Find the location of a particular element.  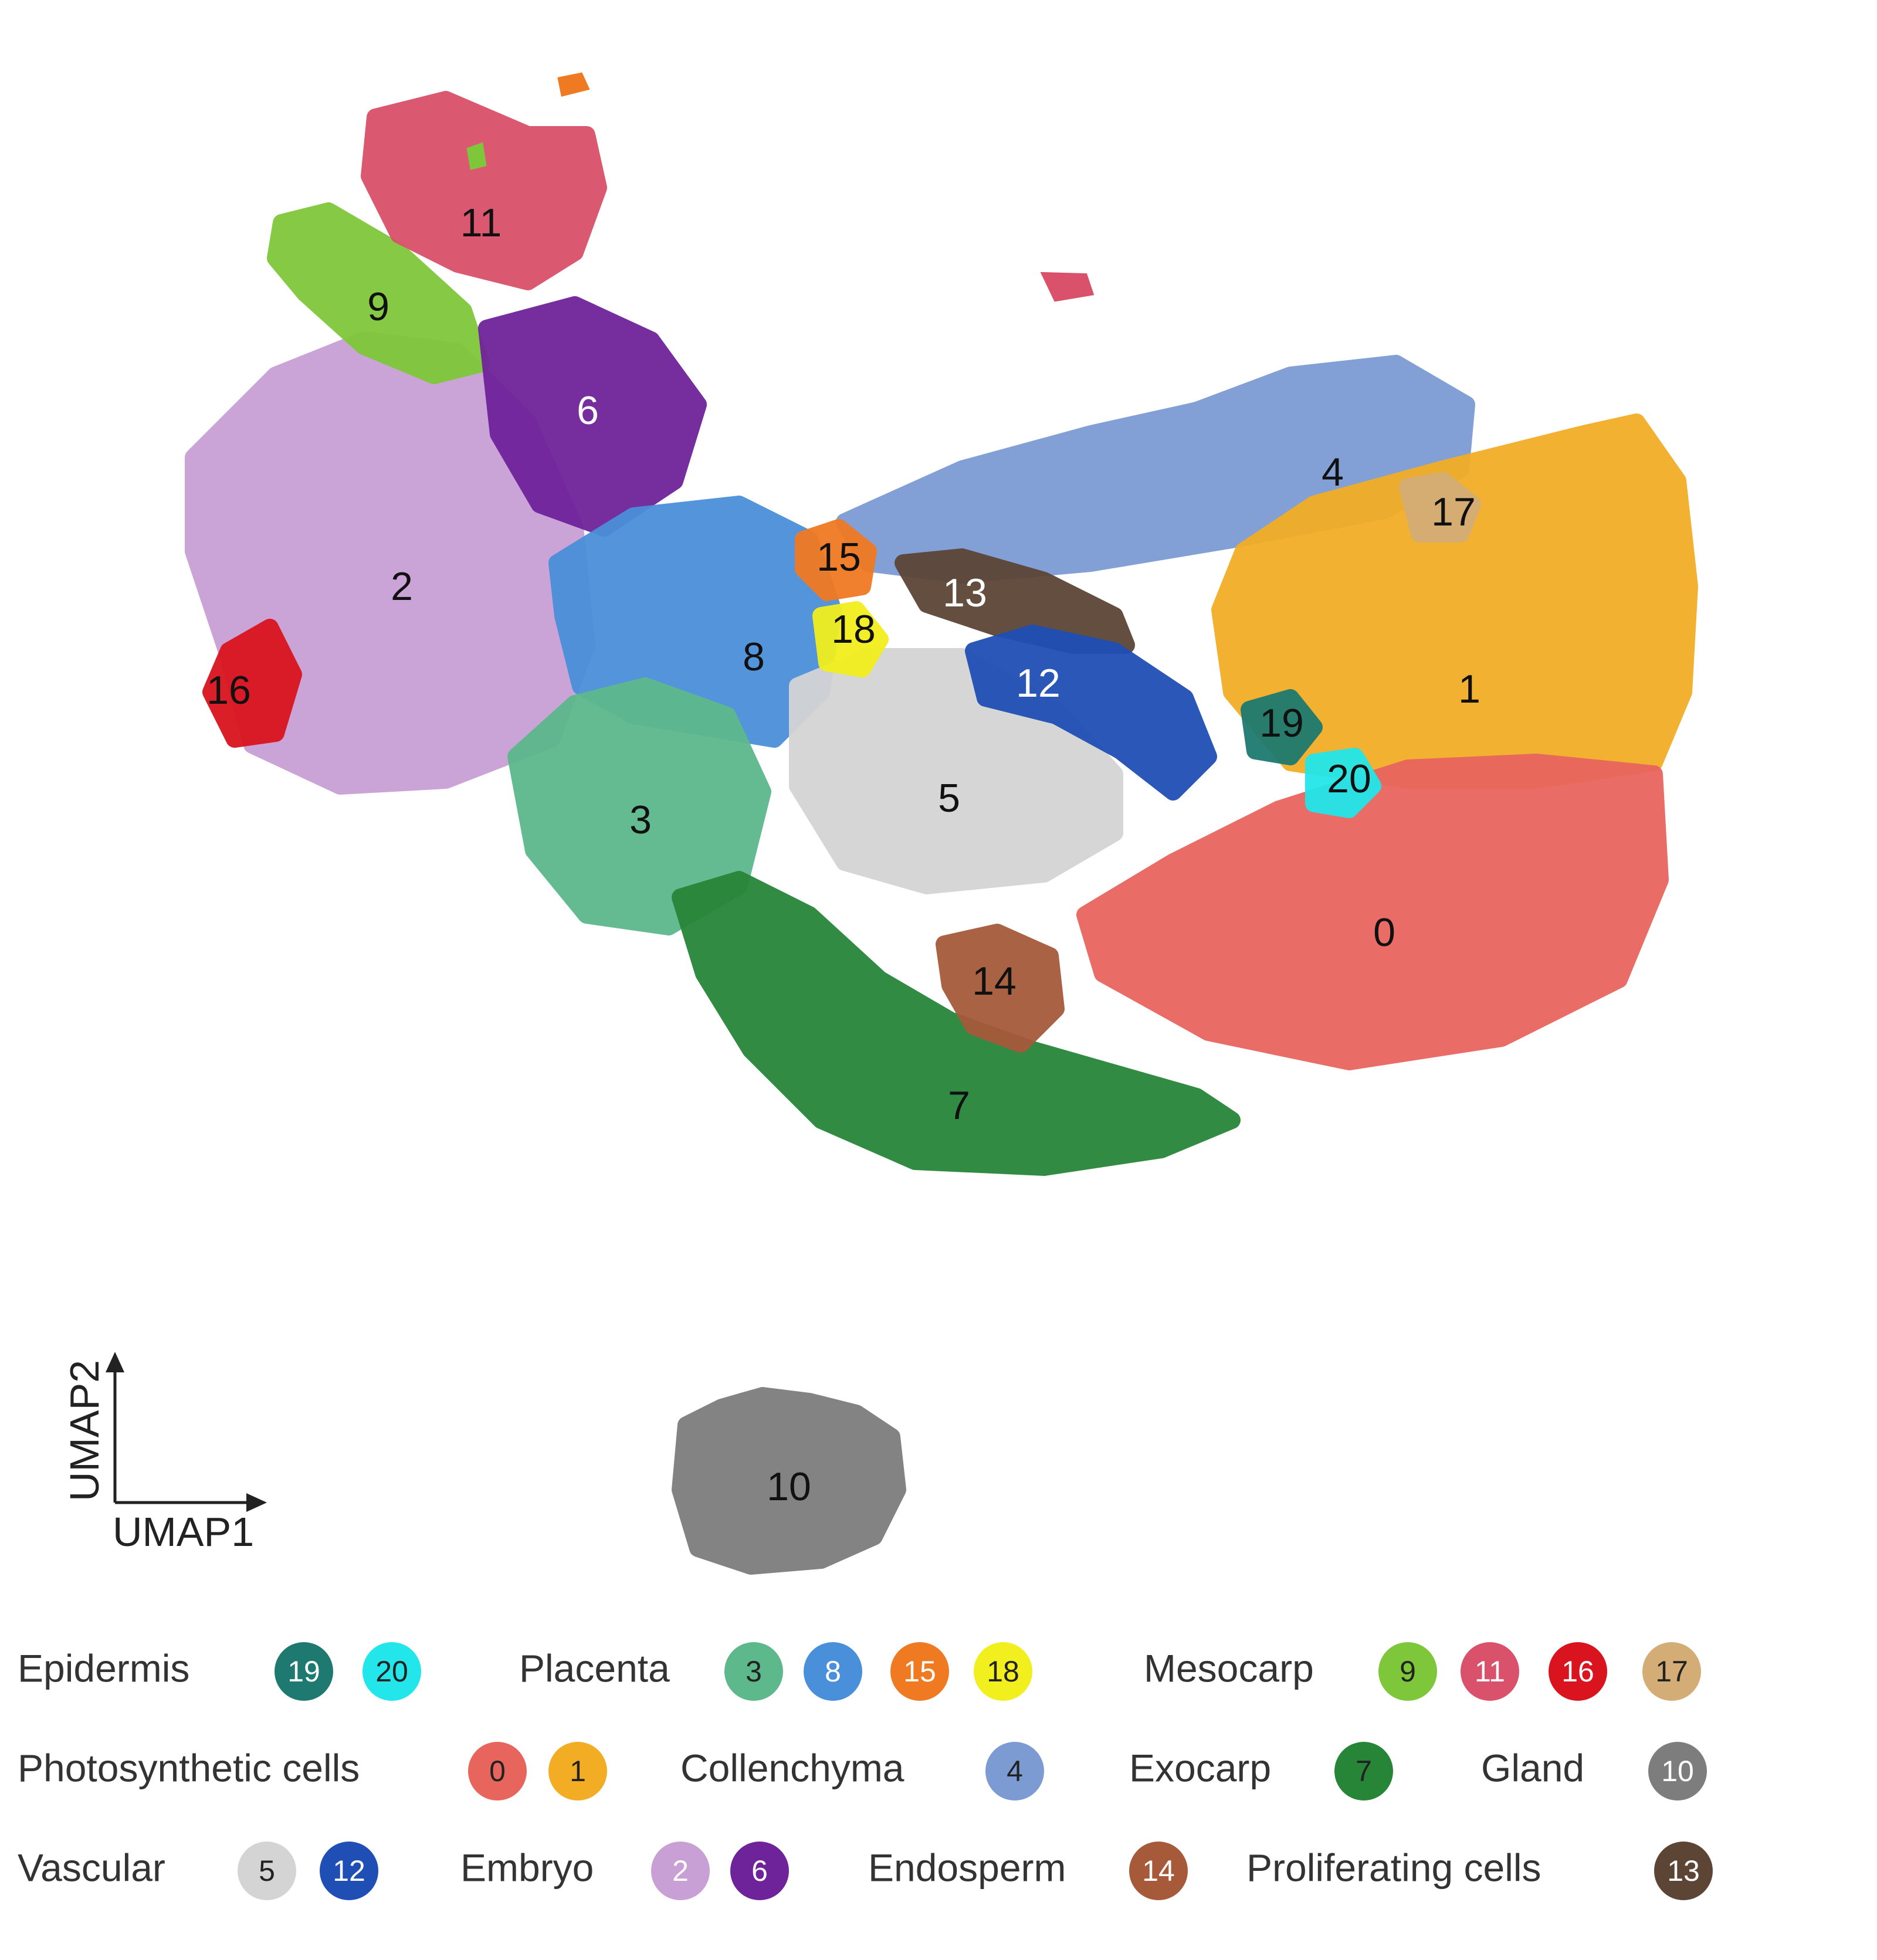

legend-swatch-label-16: 16 is located at coordinates (1577, 1671).